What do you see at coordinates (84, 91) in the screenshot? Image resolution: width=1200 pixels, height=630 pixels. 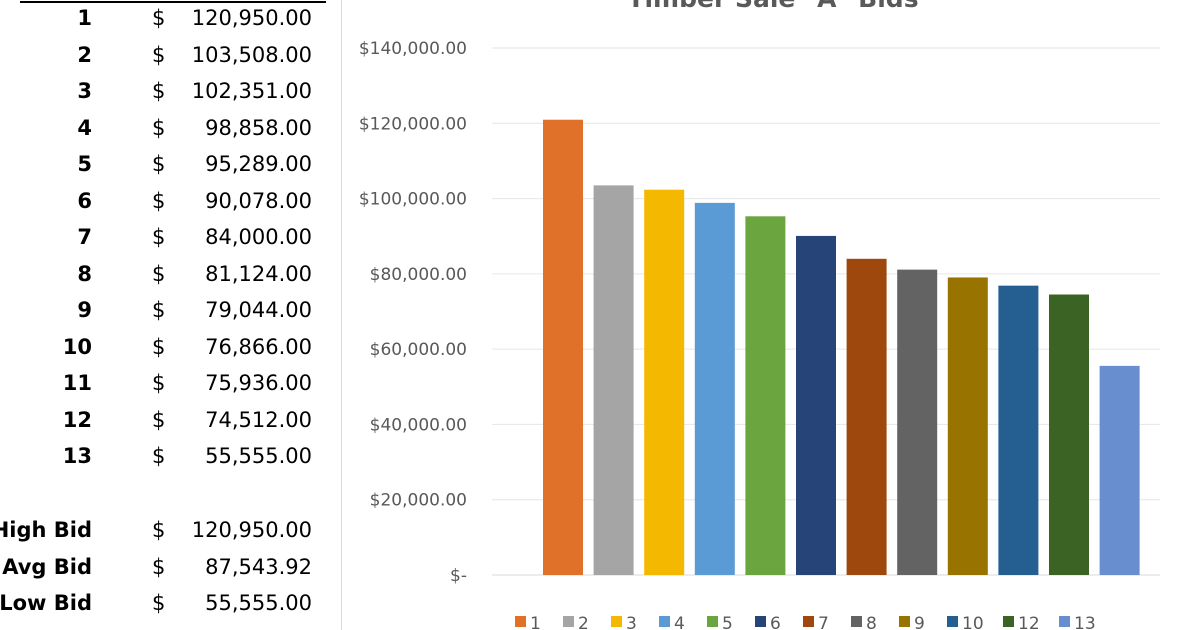 I see `bid-row-label: 3` at bounding box center [84, 91].